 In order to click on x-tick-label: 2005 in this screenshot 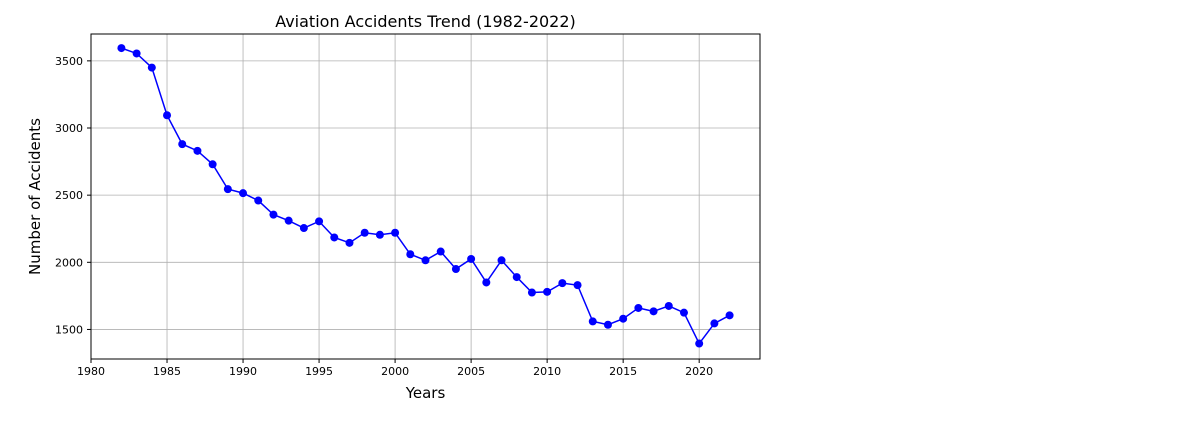, I will do `click(471, 371)`.